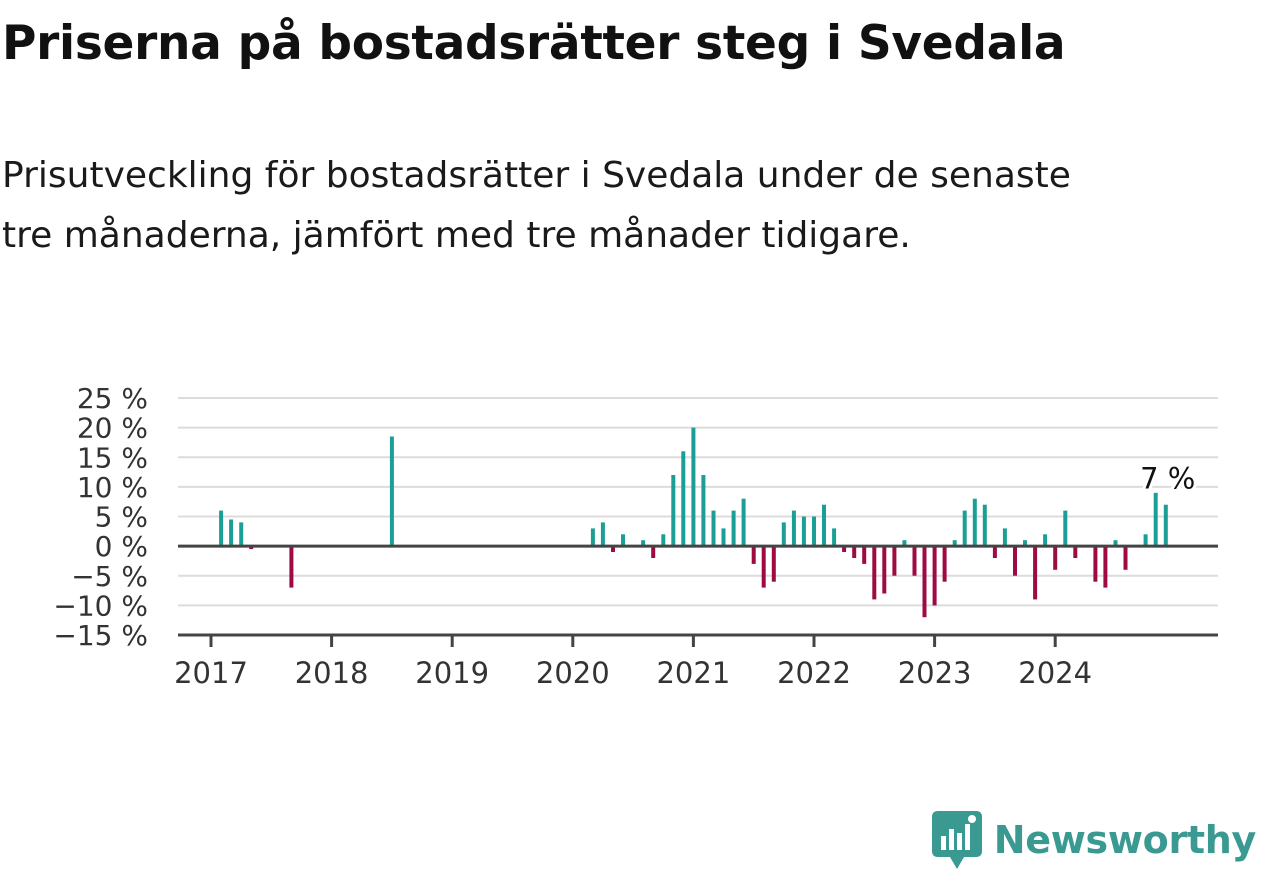 The width and height of the screenshot is (1262, 879). Describe the element at coordinates (633, 662) in the screenshot. I see `x-axis-ticks: 2017 2018 2019 2020 2021 2022 2023 2024` at that location.